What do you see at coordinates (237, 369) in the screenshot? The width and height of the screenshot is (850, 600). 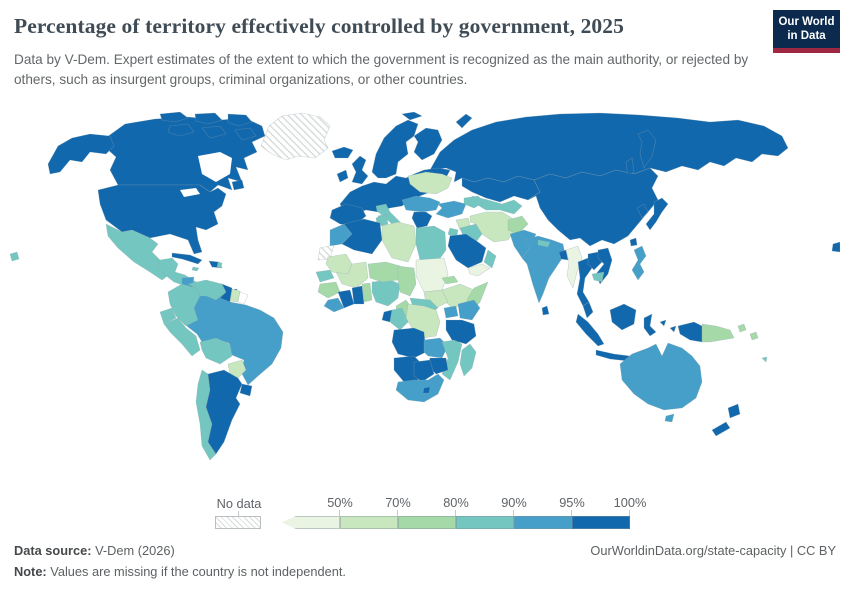 I see `country-paraguay` at bounding box center [237, 369].